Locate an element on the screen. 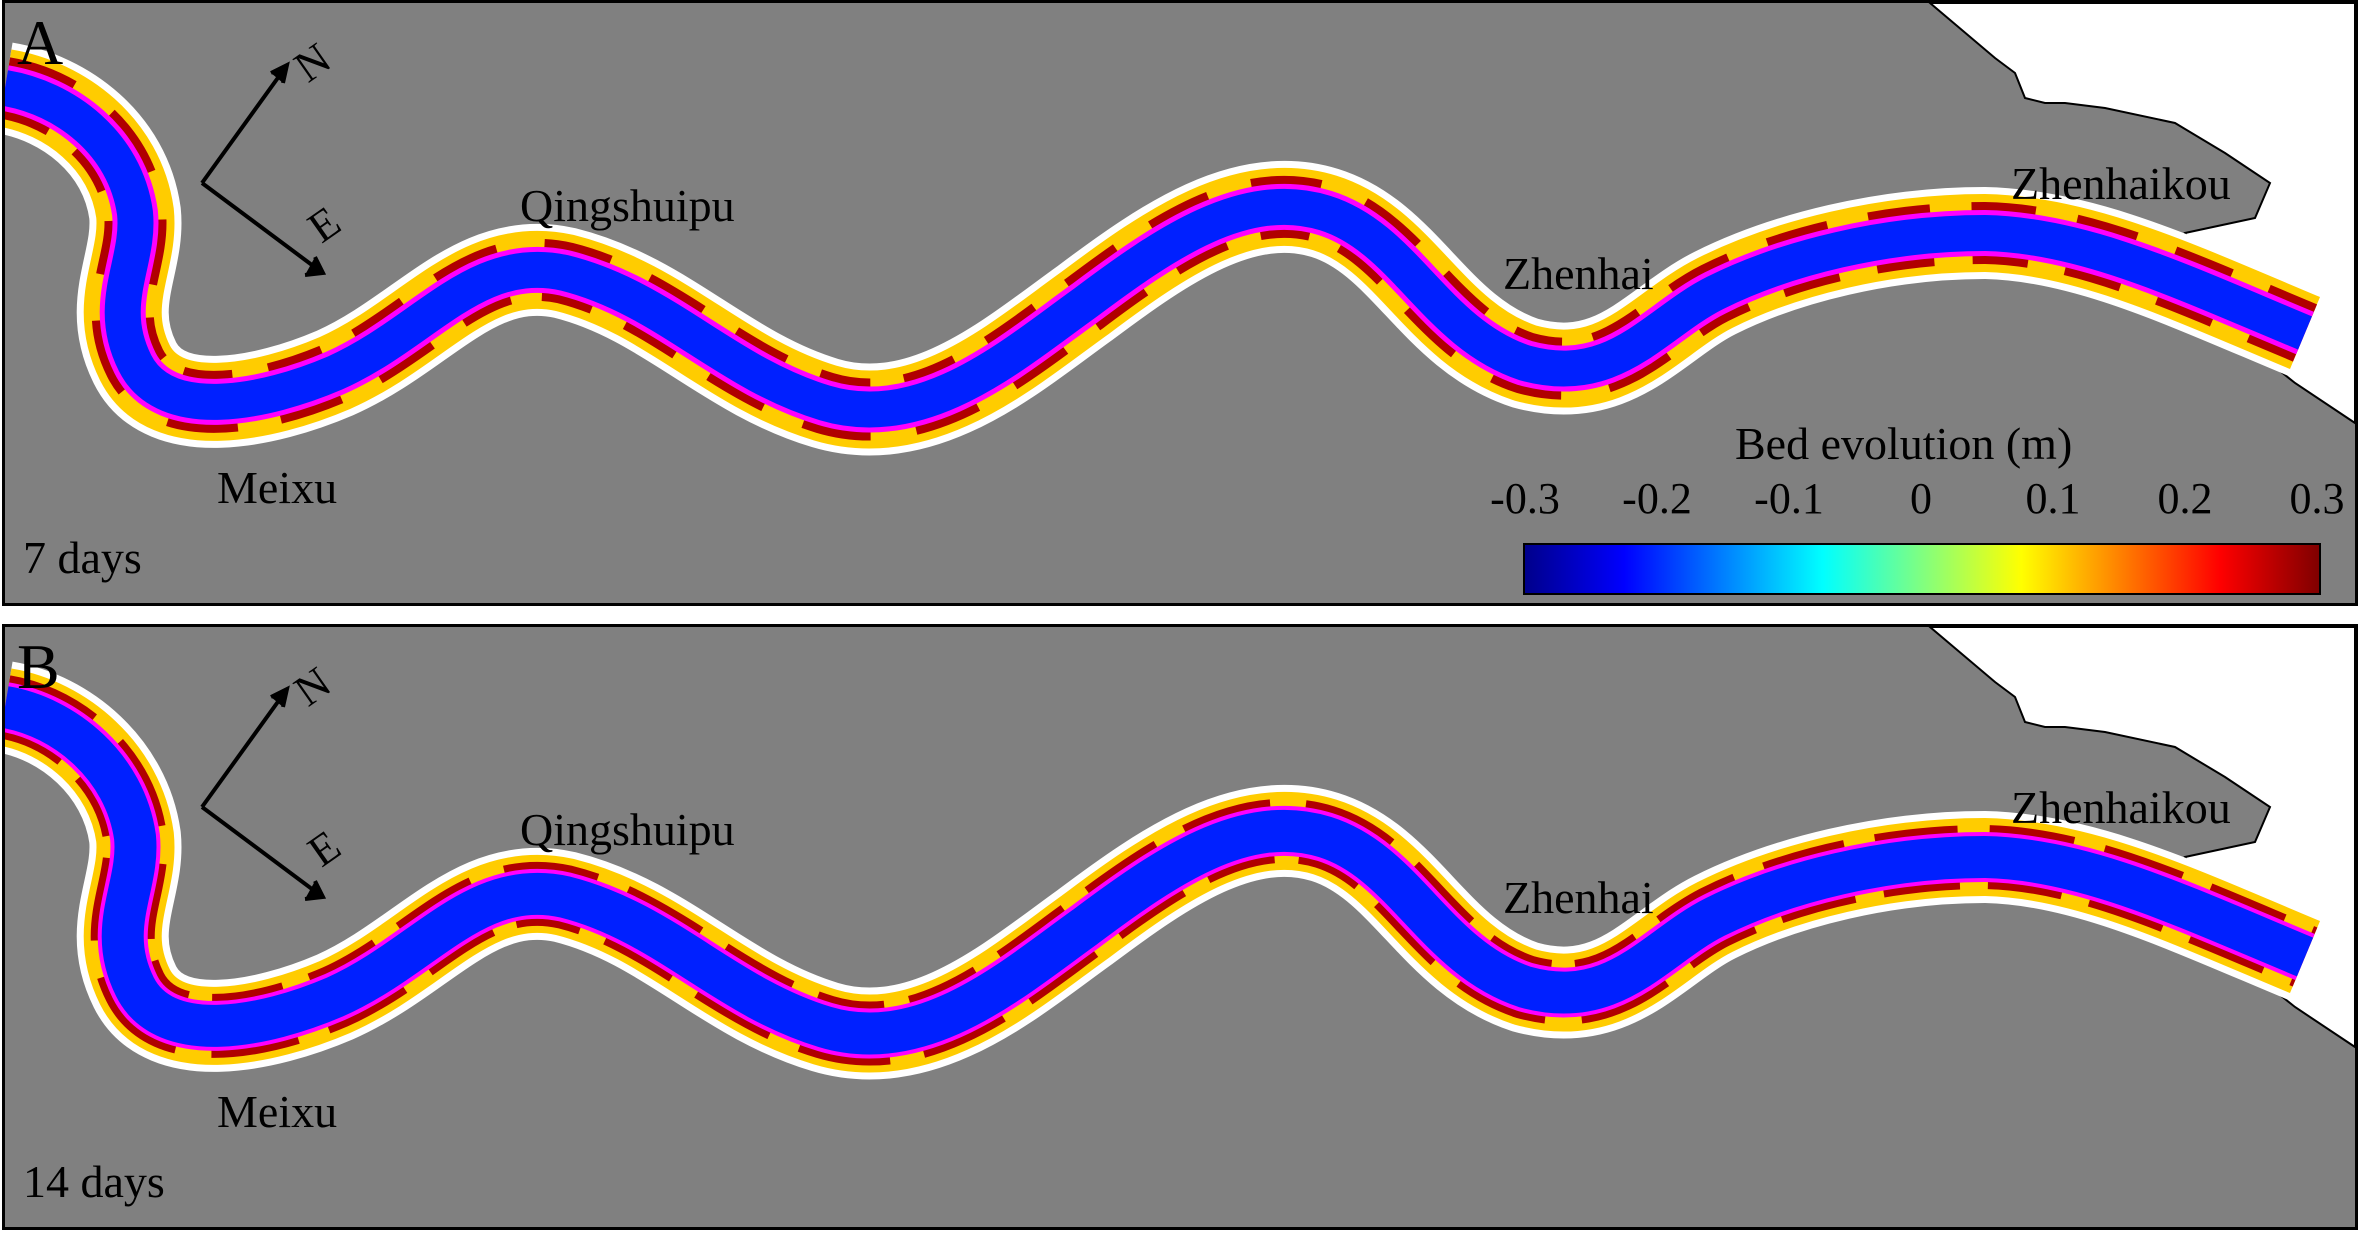  colorbar-tick: -0.3 is located at coordinates (1525, 498).